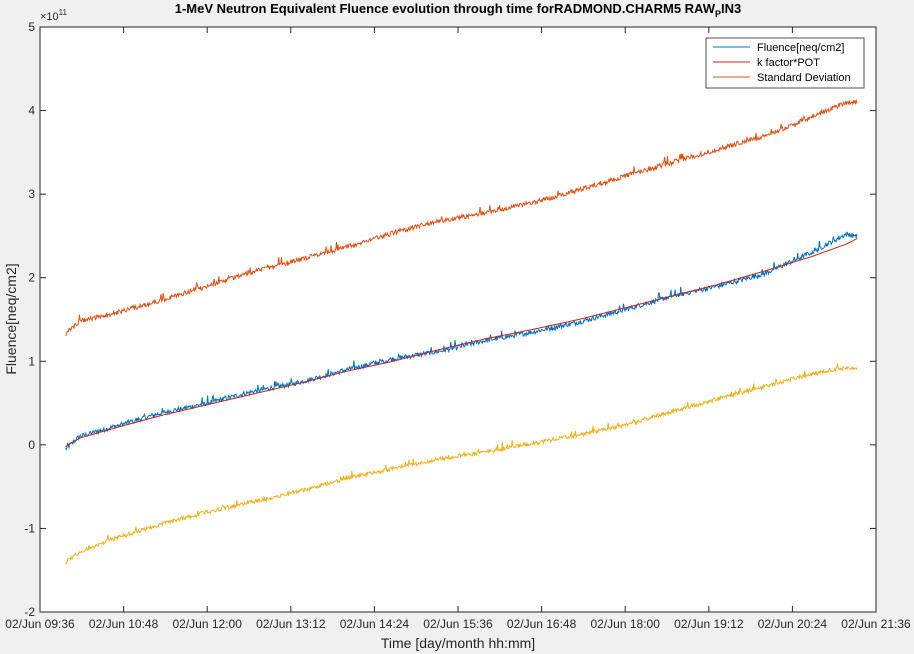  What do you see at coordinates (29, 528) in the screenshot?
I see `y-tick-label: -1` at bounding box center [29, 528].